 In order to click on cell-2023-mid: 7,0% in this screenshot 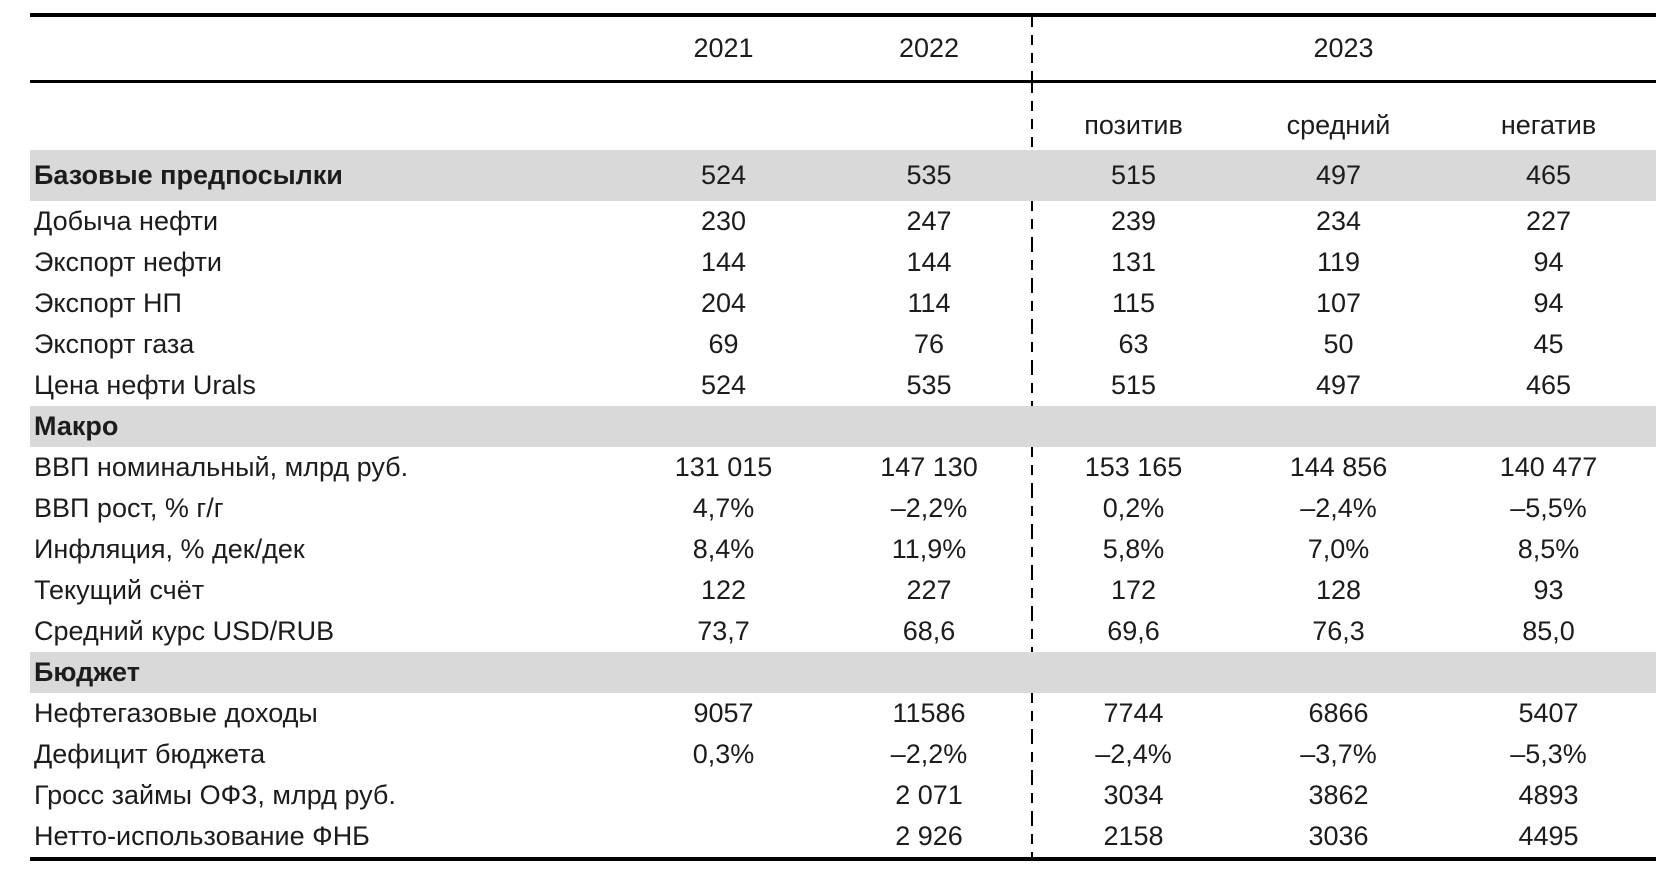, I will do `click(1338, 549)`.